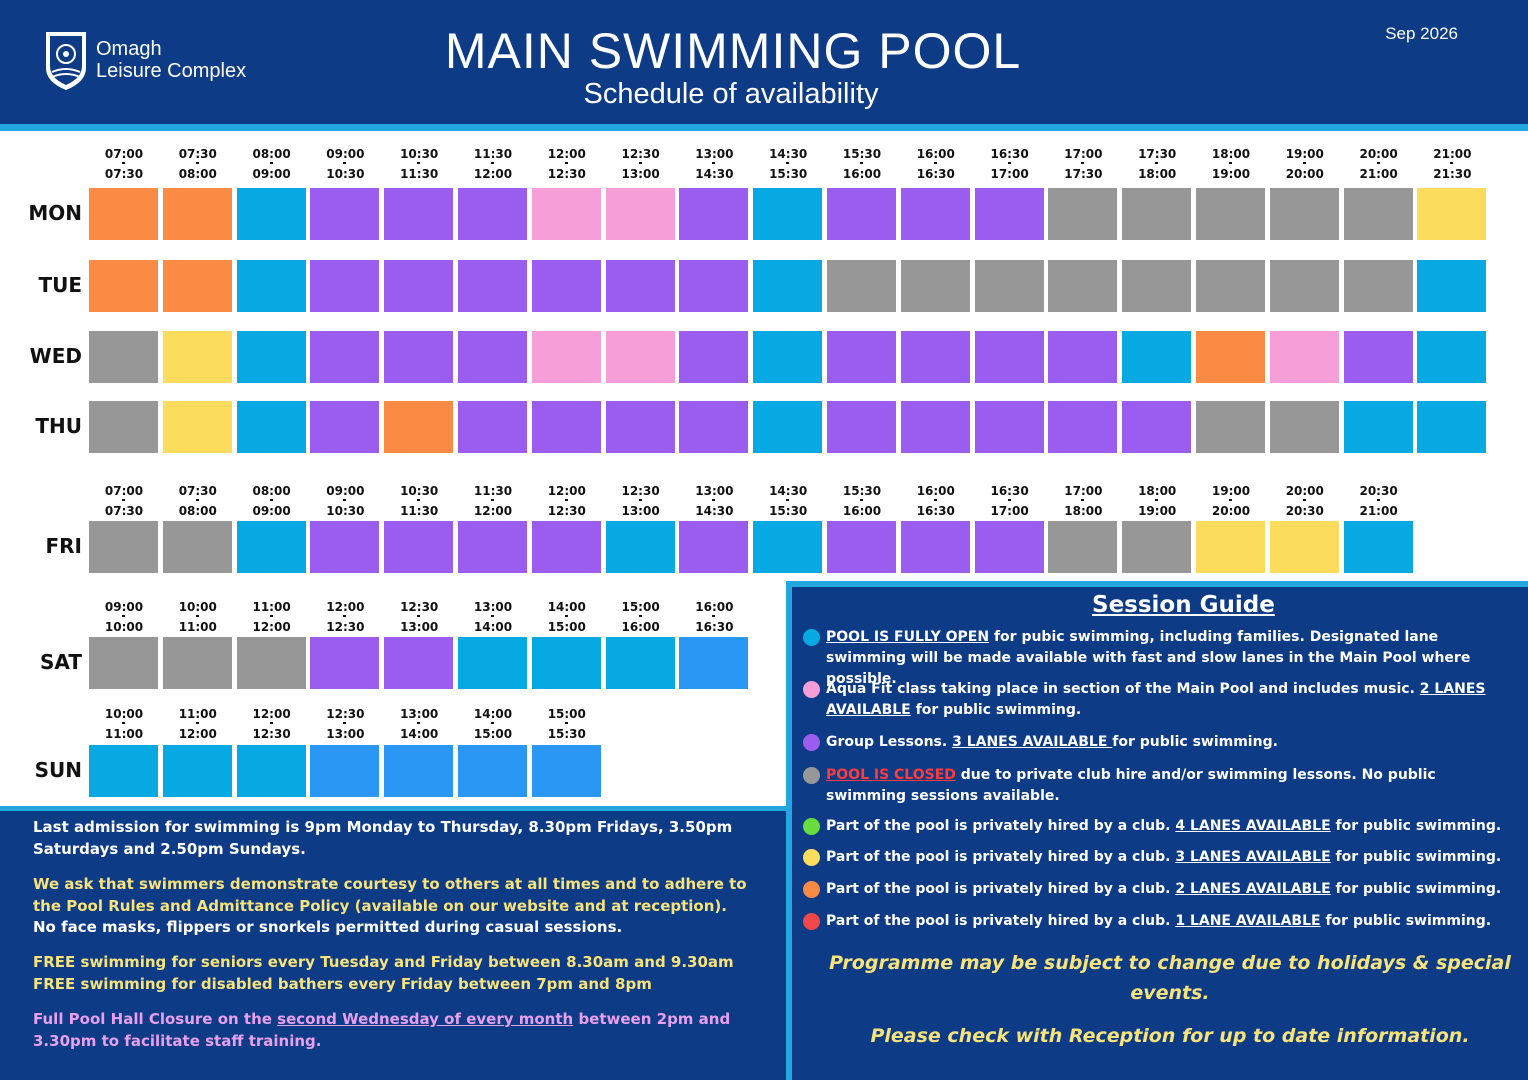  What do you see at coordinates (393, 808) in the screenshot?
I see `notes-panel-stripe` at bounding box center [393, 808].